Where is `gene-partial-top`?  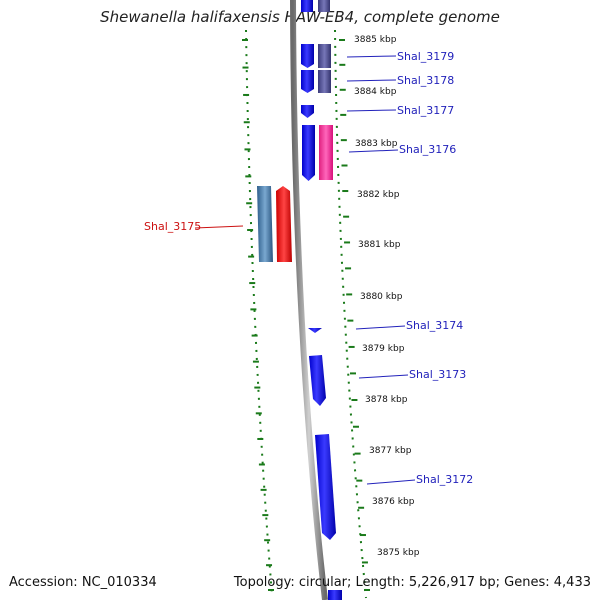 gene-partial-top is located at coordinates (307, 6).